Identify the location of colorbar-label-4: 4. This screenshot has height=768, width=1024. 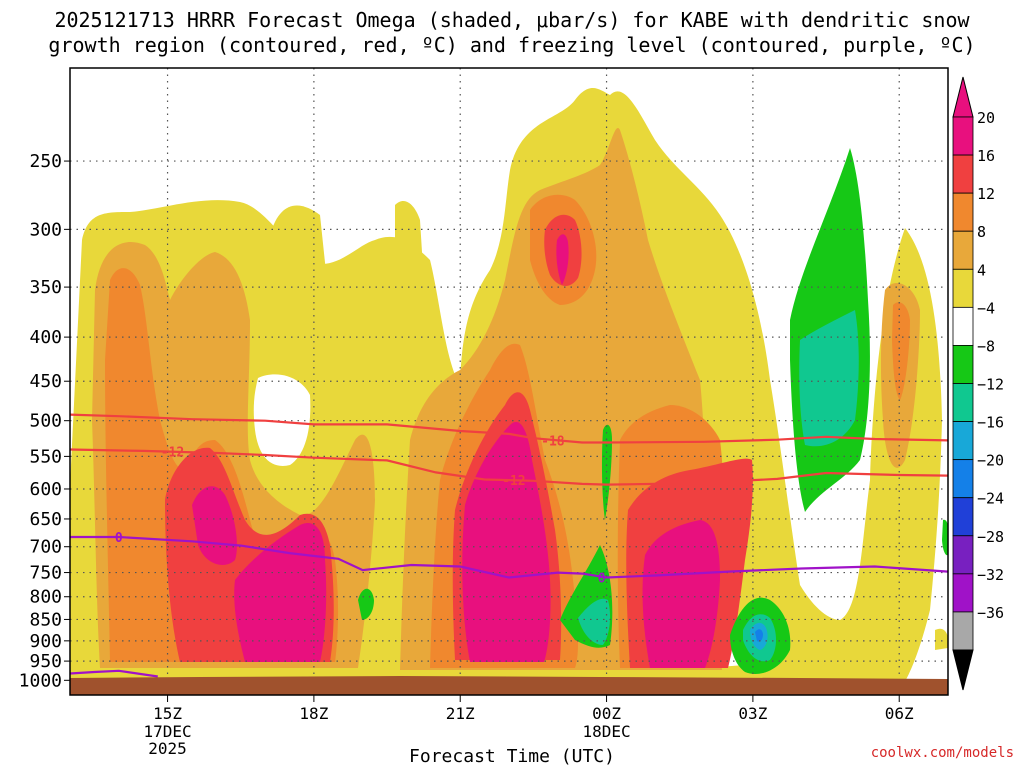
(981, 270).